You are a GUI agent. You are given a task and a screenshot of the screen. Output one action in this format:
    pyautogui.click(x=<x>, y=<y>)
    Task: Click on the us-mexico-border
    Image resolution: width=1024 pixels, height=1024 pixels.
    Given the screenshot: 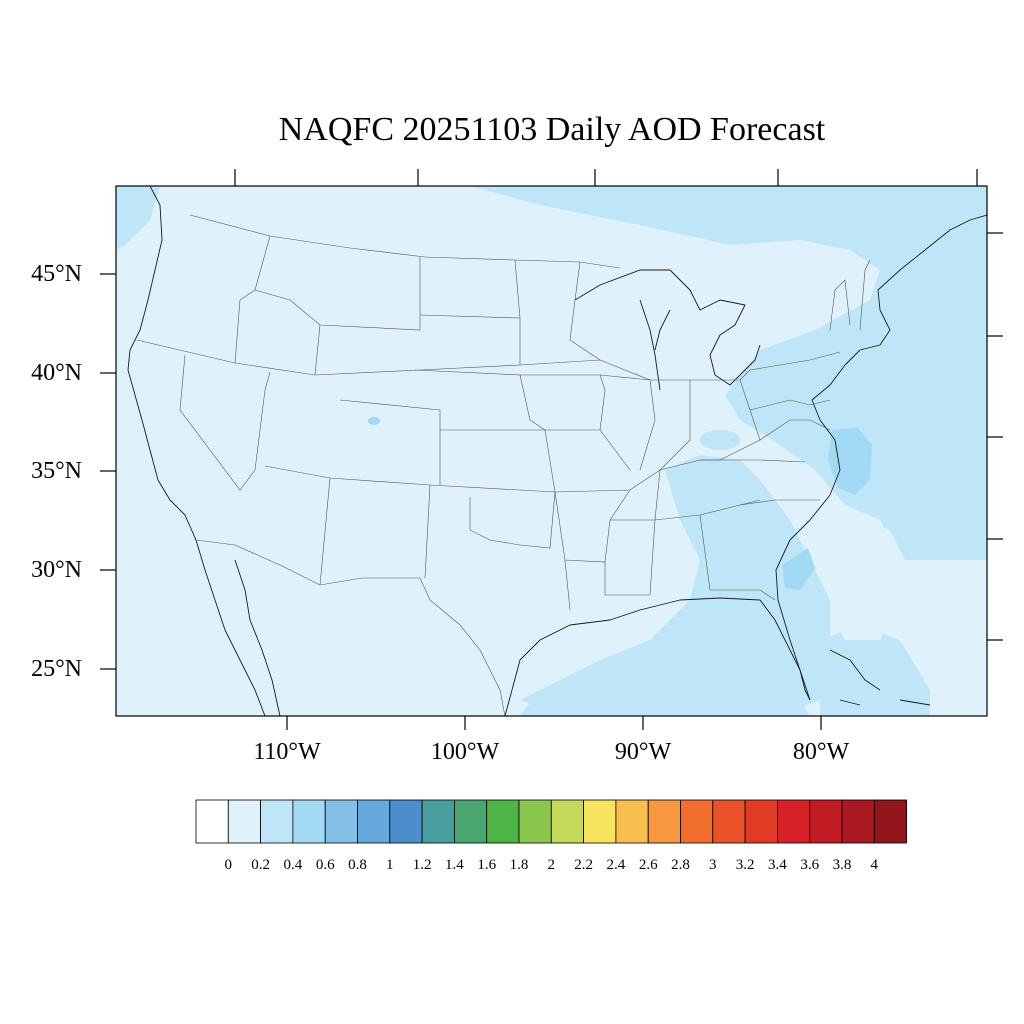 What is the action you would take?
    pyautogui.click(x=350, y=627)
    